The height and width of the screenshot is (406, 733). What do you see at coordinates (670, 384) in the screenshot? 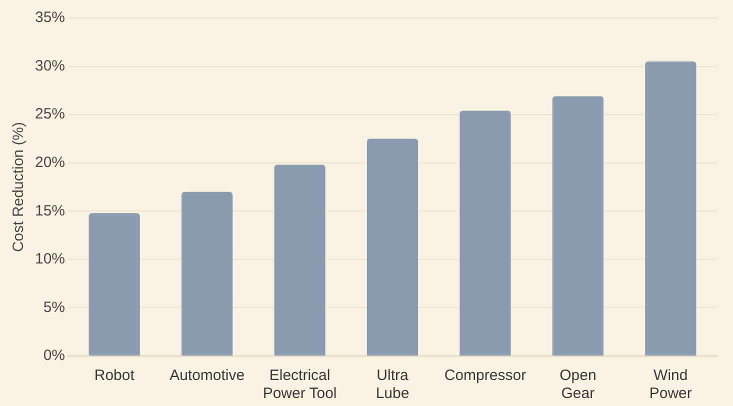
I see `x-tick-label: Wind Power` at bounding box center [670, 384].